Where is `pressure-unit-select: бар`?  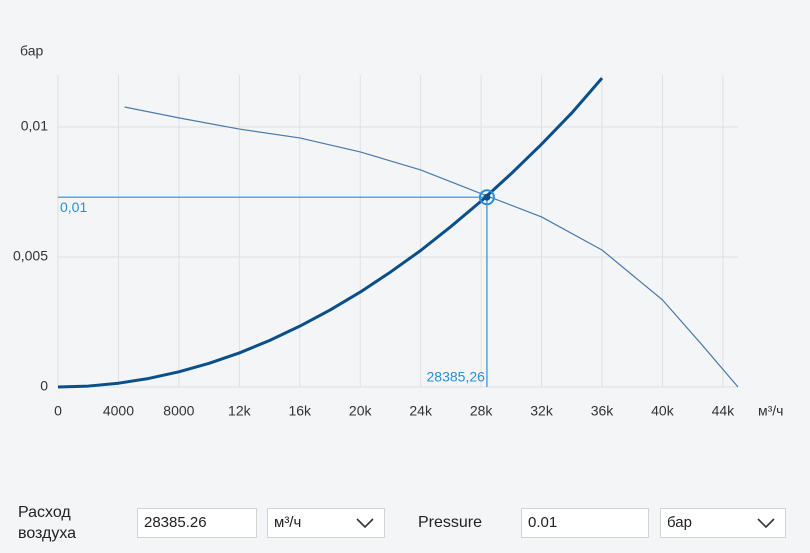
pressure-unit-select: бар is located at coordinates (723, 523).